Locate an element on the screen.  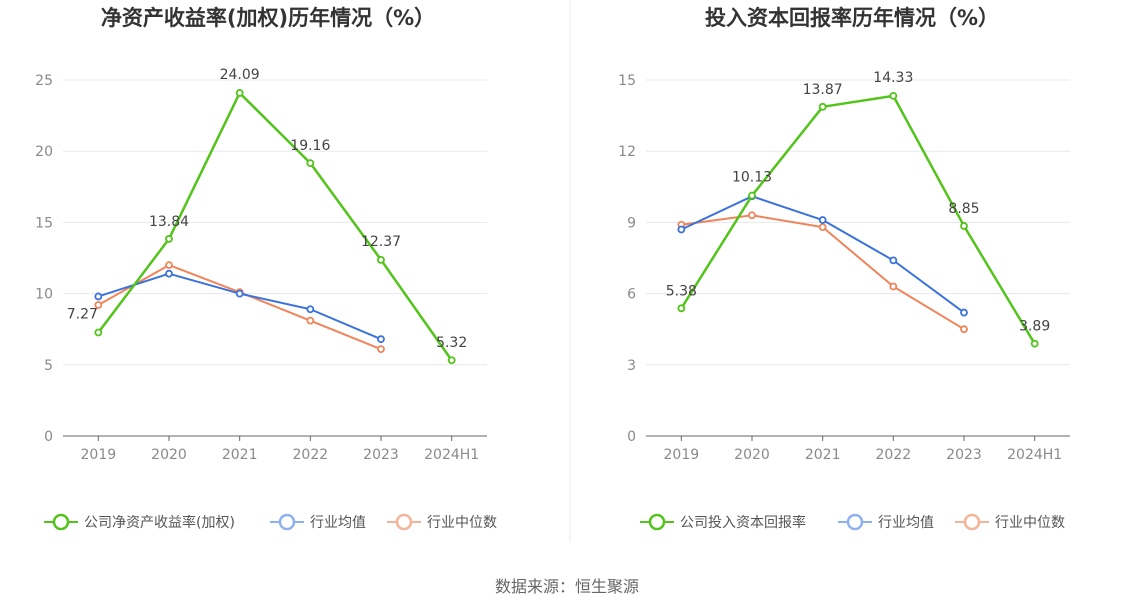
y-tick-label: 10 is located at coordinates (44, 295).